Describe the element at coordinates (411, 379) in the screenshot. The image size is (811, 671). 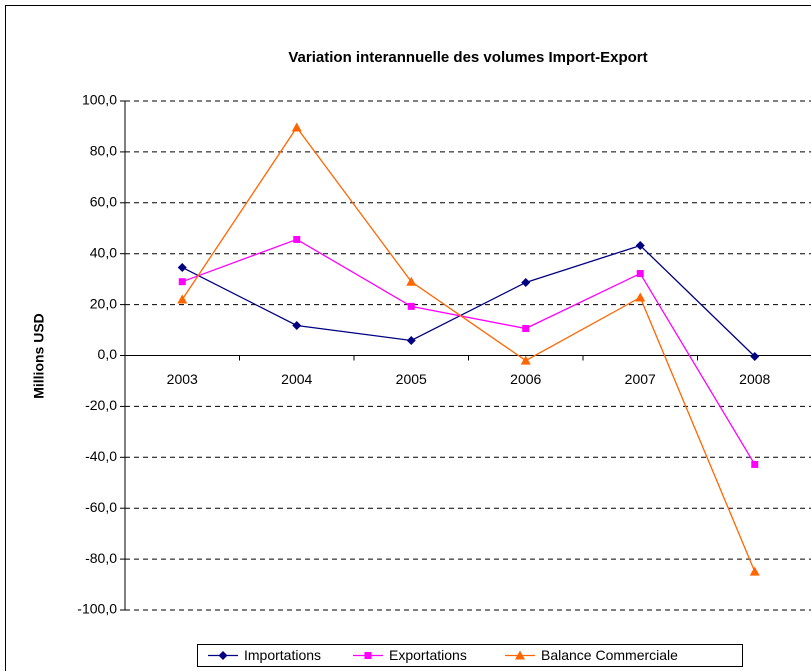
I see `x-tick-label: 2005` at that location.